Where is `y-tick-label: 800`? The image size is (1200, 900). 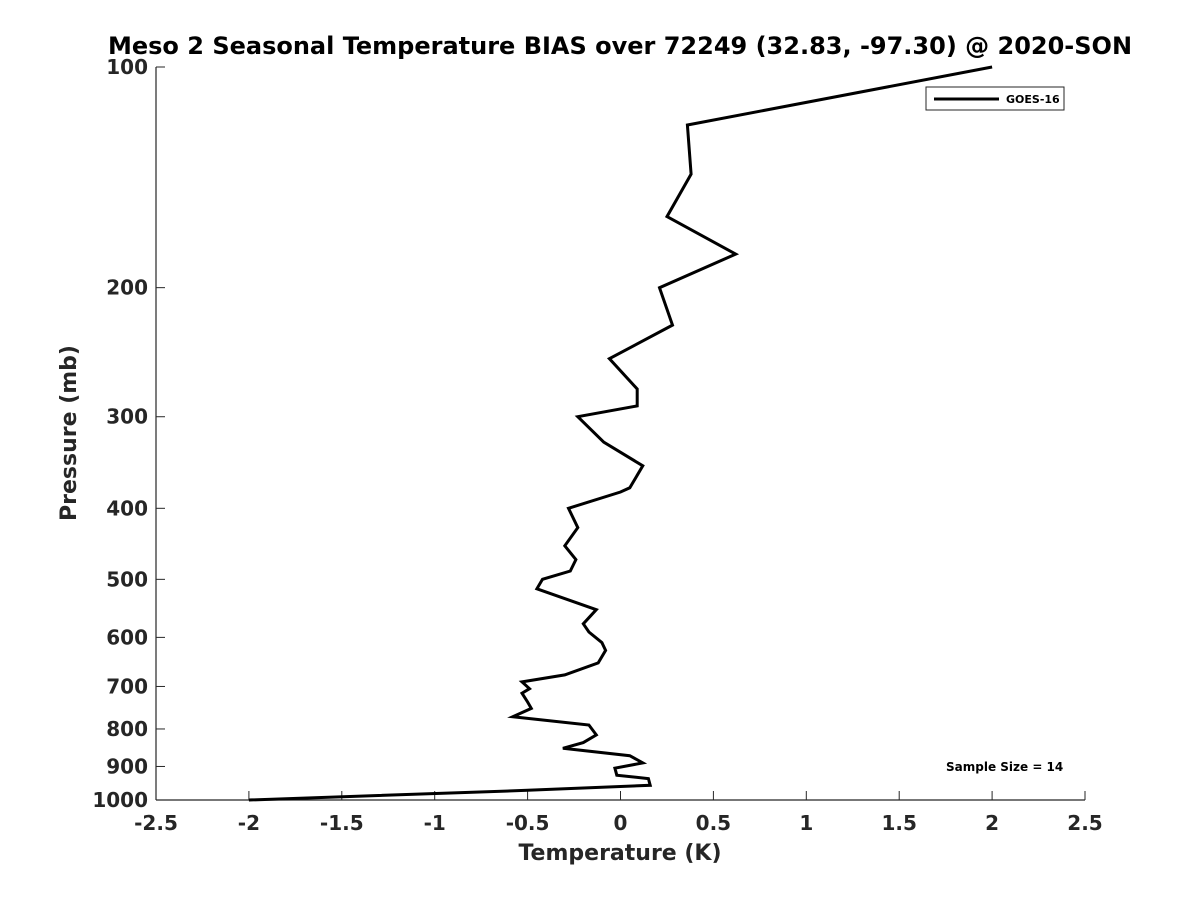 y-tick-label: 800 is located at coordinates (127, 729).